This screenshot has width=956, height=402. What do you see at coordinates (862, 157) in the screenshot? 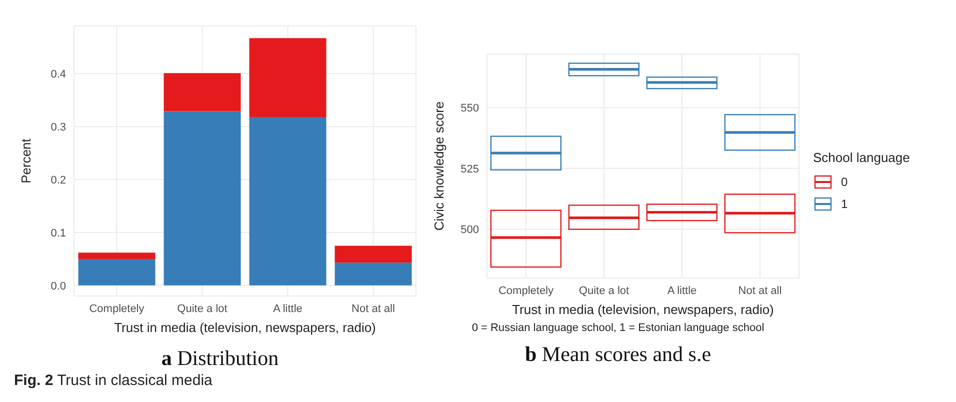
I see `legend-title: School language` at bounding box center [862, 157].